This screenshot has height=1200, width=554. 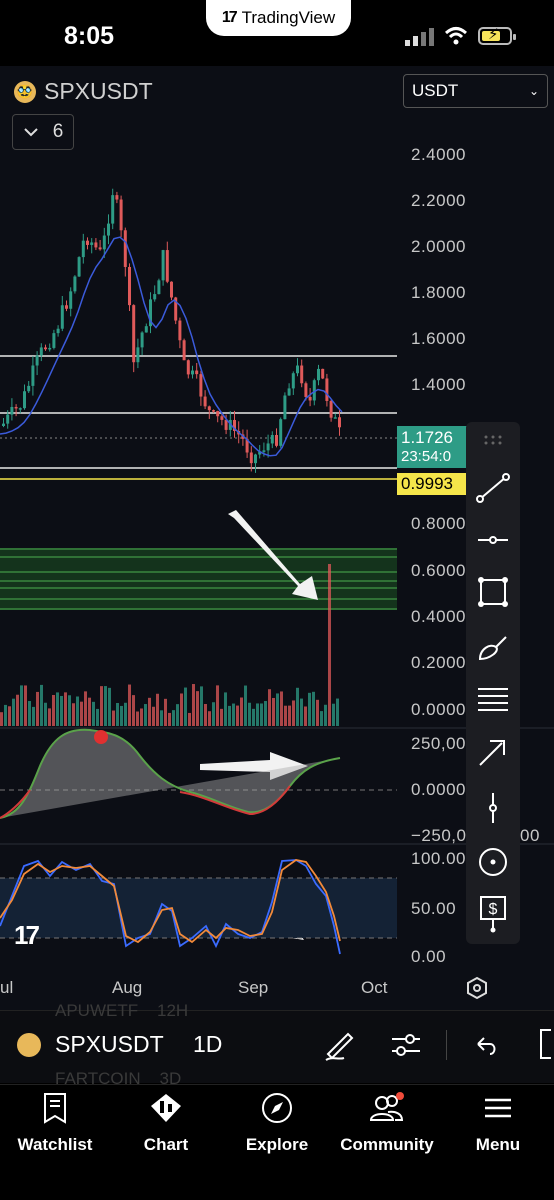 I want to click on compass-icon, so click(x=277, y=1108).